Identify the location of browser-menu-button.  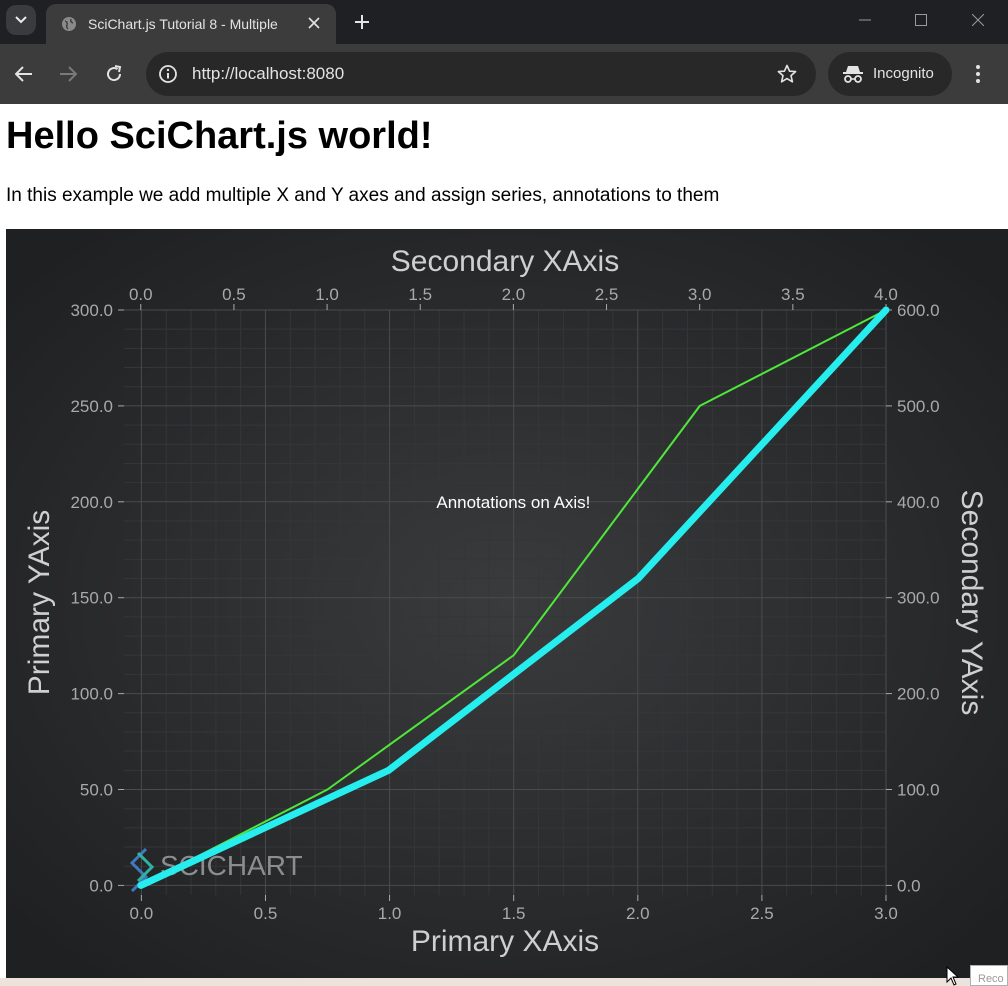
(978, 74).